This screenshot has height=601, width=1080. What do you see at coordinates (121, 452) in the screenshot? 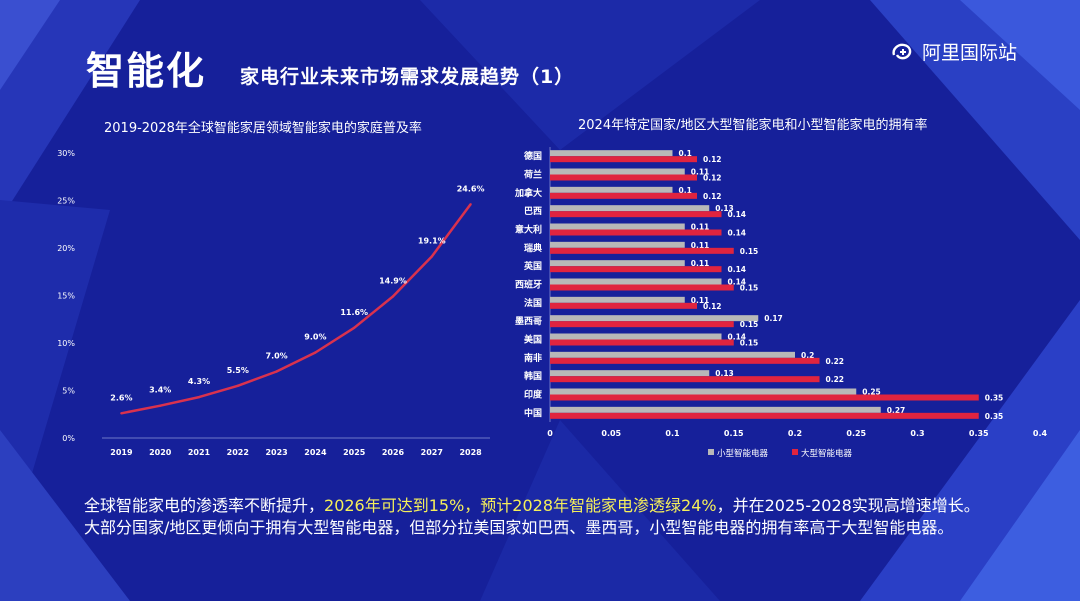
I see `line-chart-x-tick: 2019` at bounding box center [121, 452].